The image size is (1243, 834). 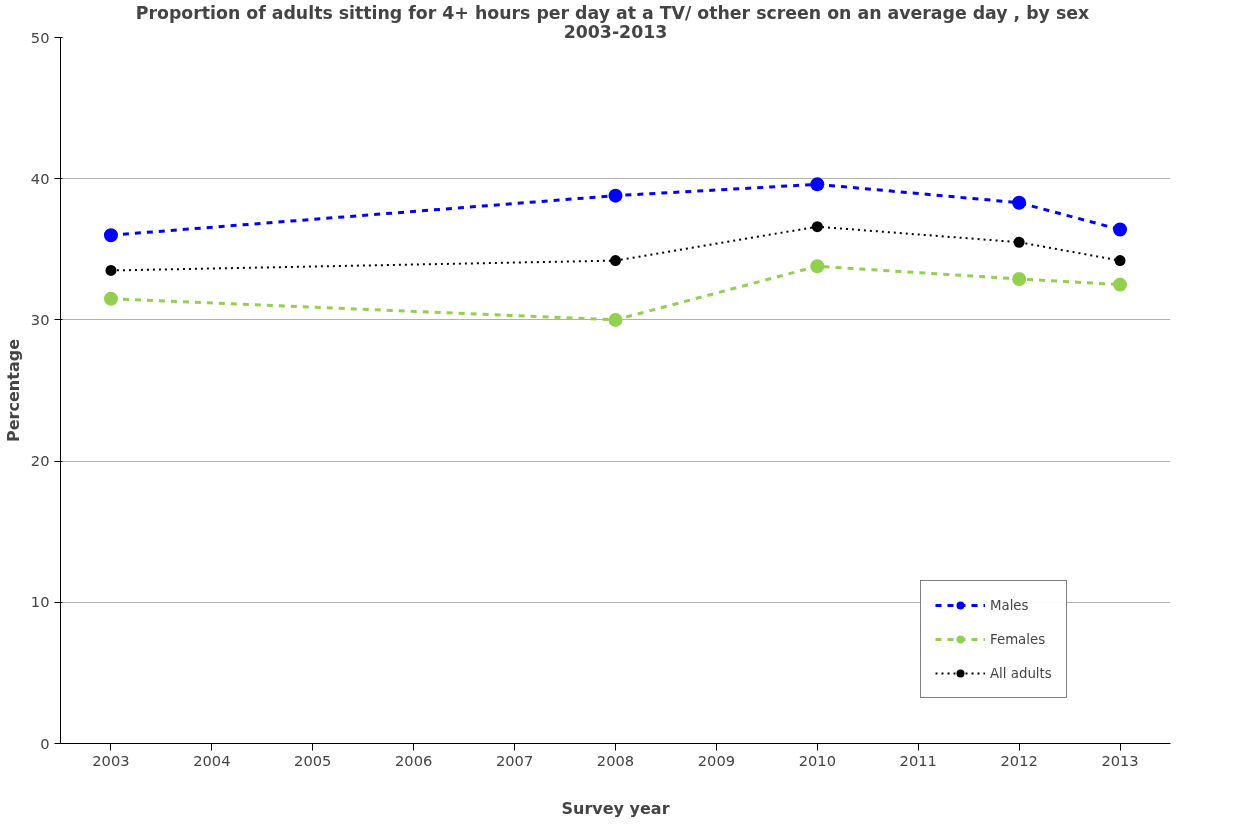 I want to click on x-tick-label: 2005, so click(x=313, y=760).